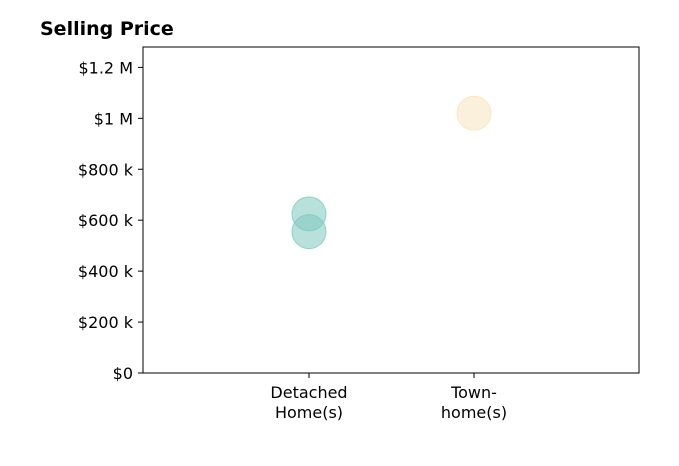 Image resolution: width=679 pixels, height=466 pixels. Describe the element at coordinates (106, 169) in the screenshot. I see `y-tick-label: $800 k` at that location.